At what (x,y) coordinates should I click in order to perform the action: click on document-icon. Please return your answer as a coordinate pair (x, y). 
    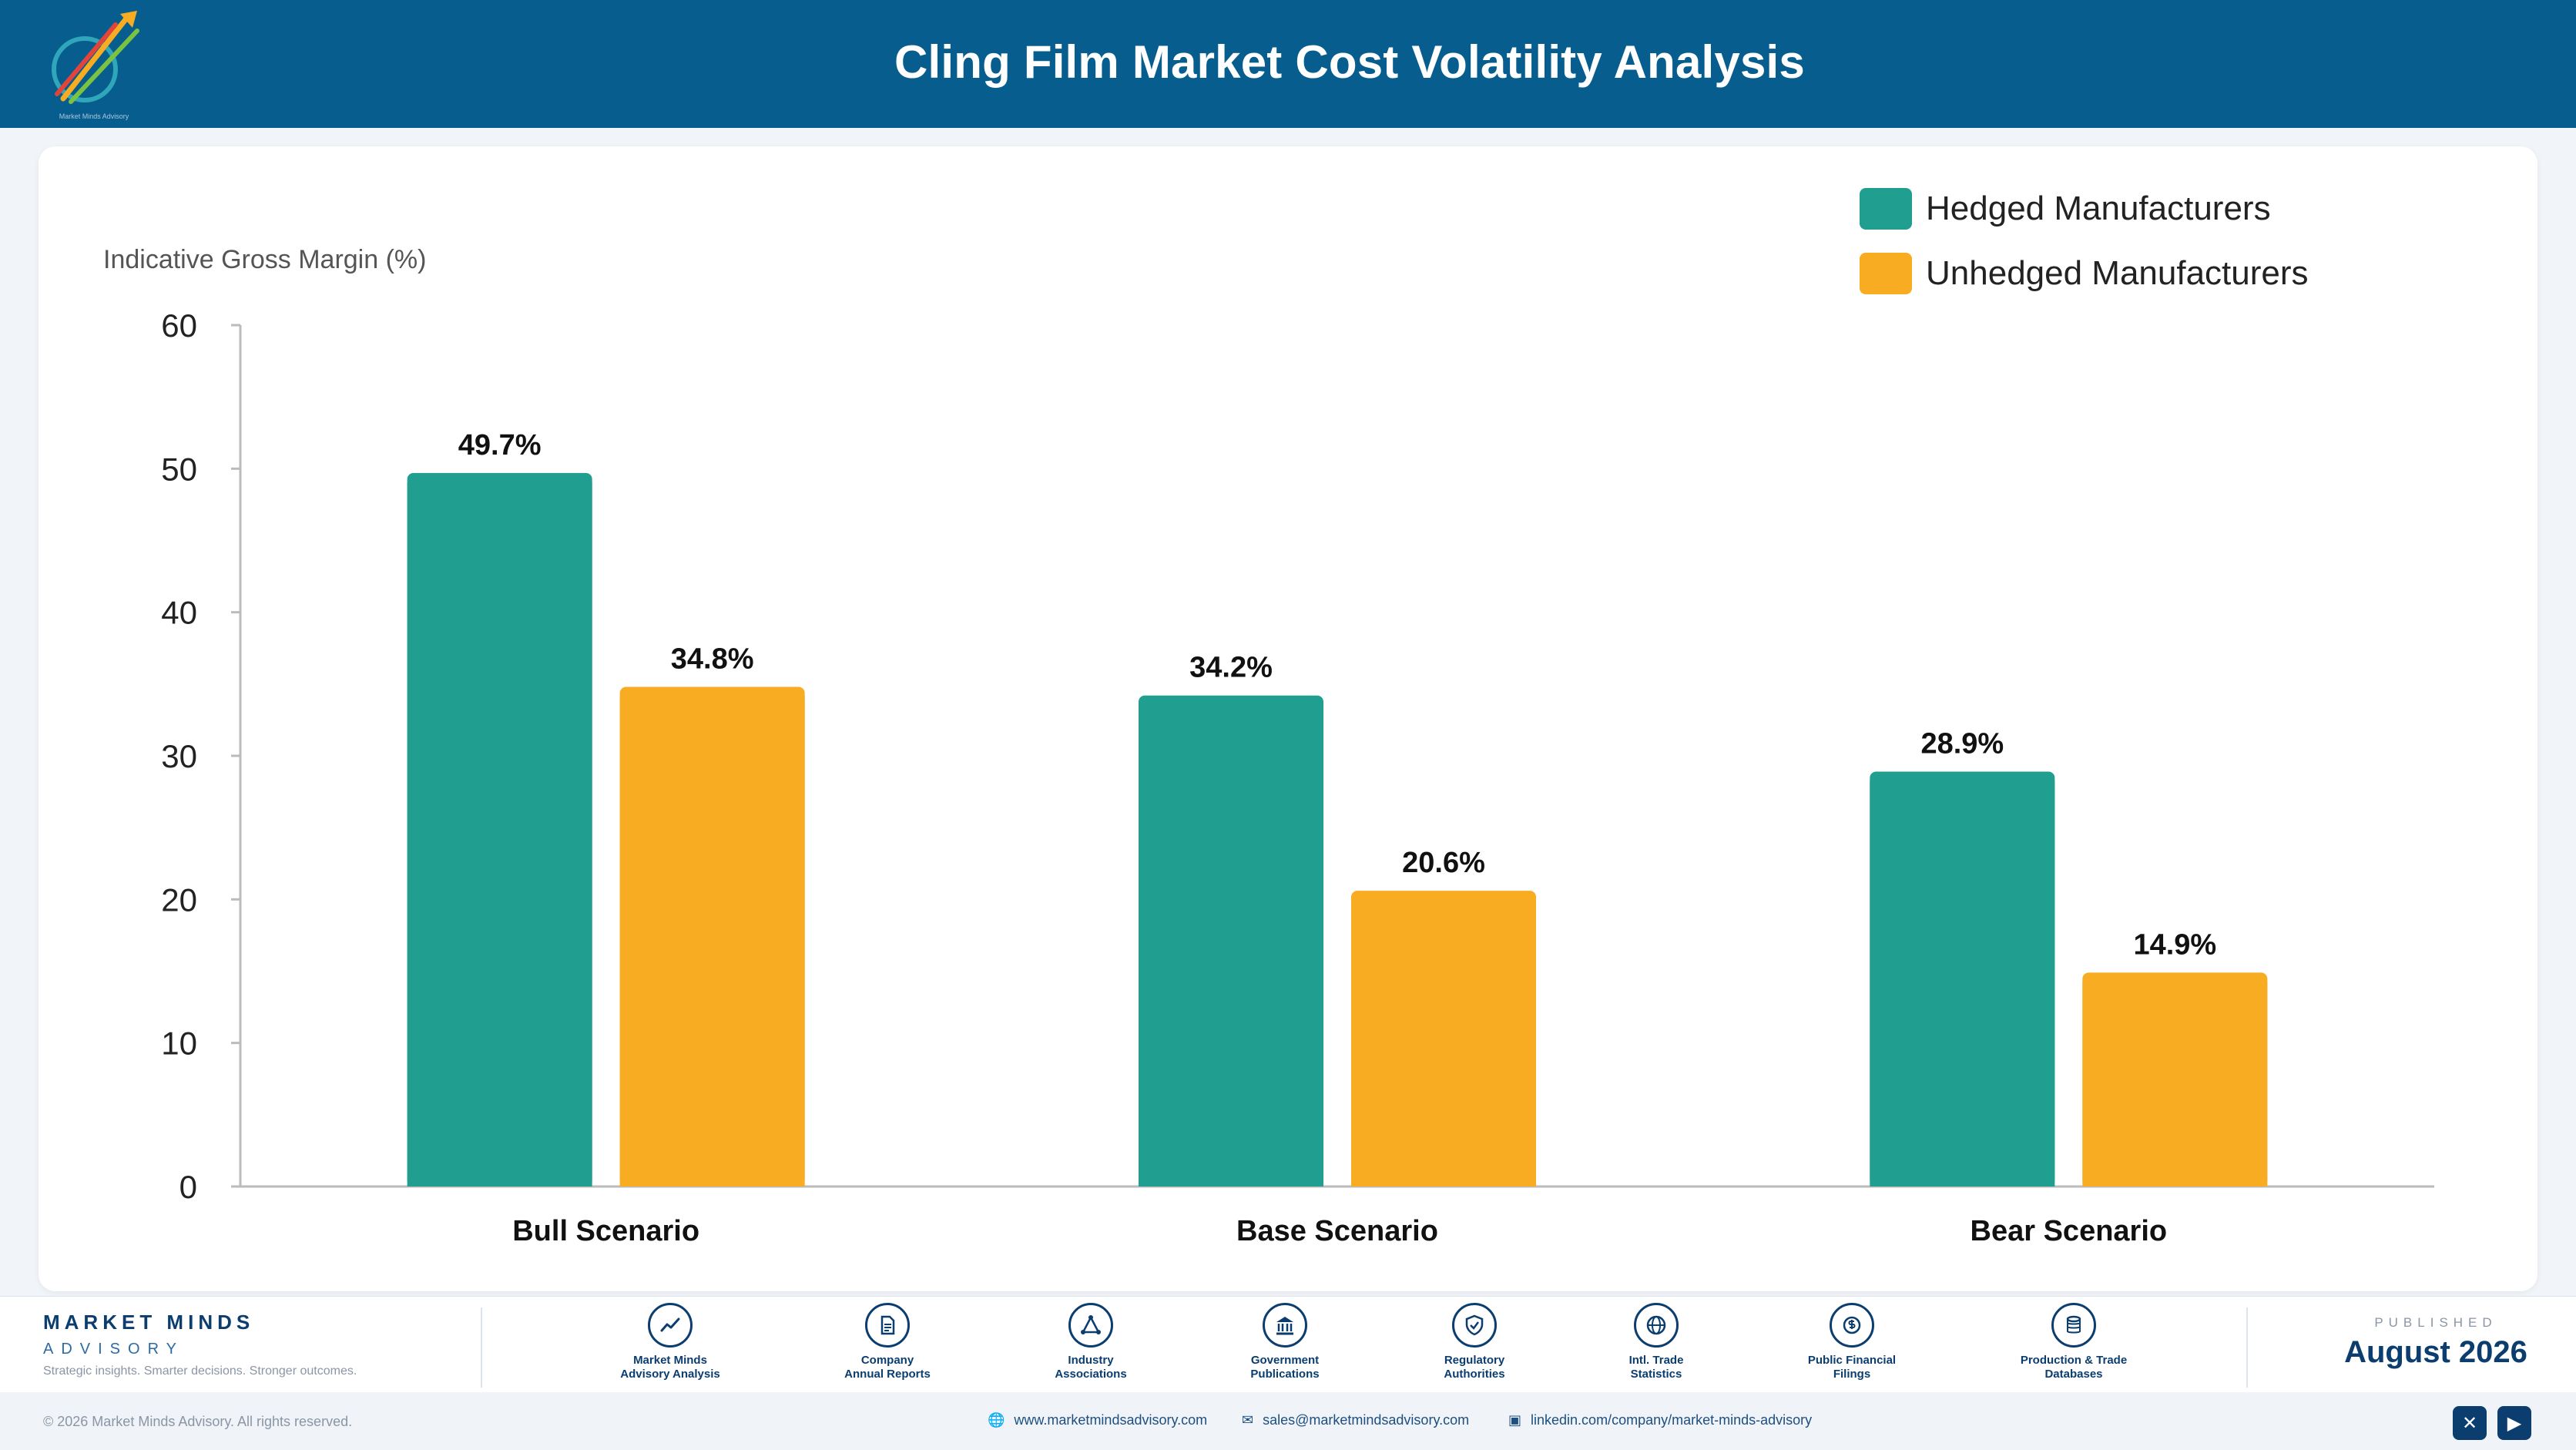
    Looking at the image, I should click on (887, 1325).